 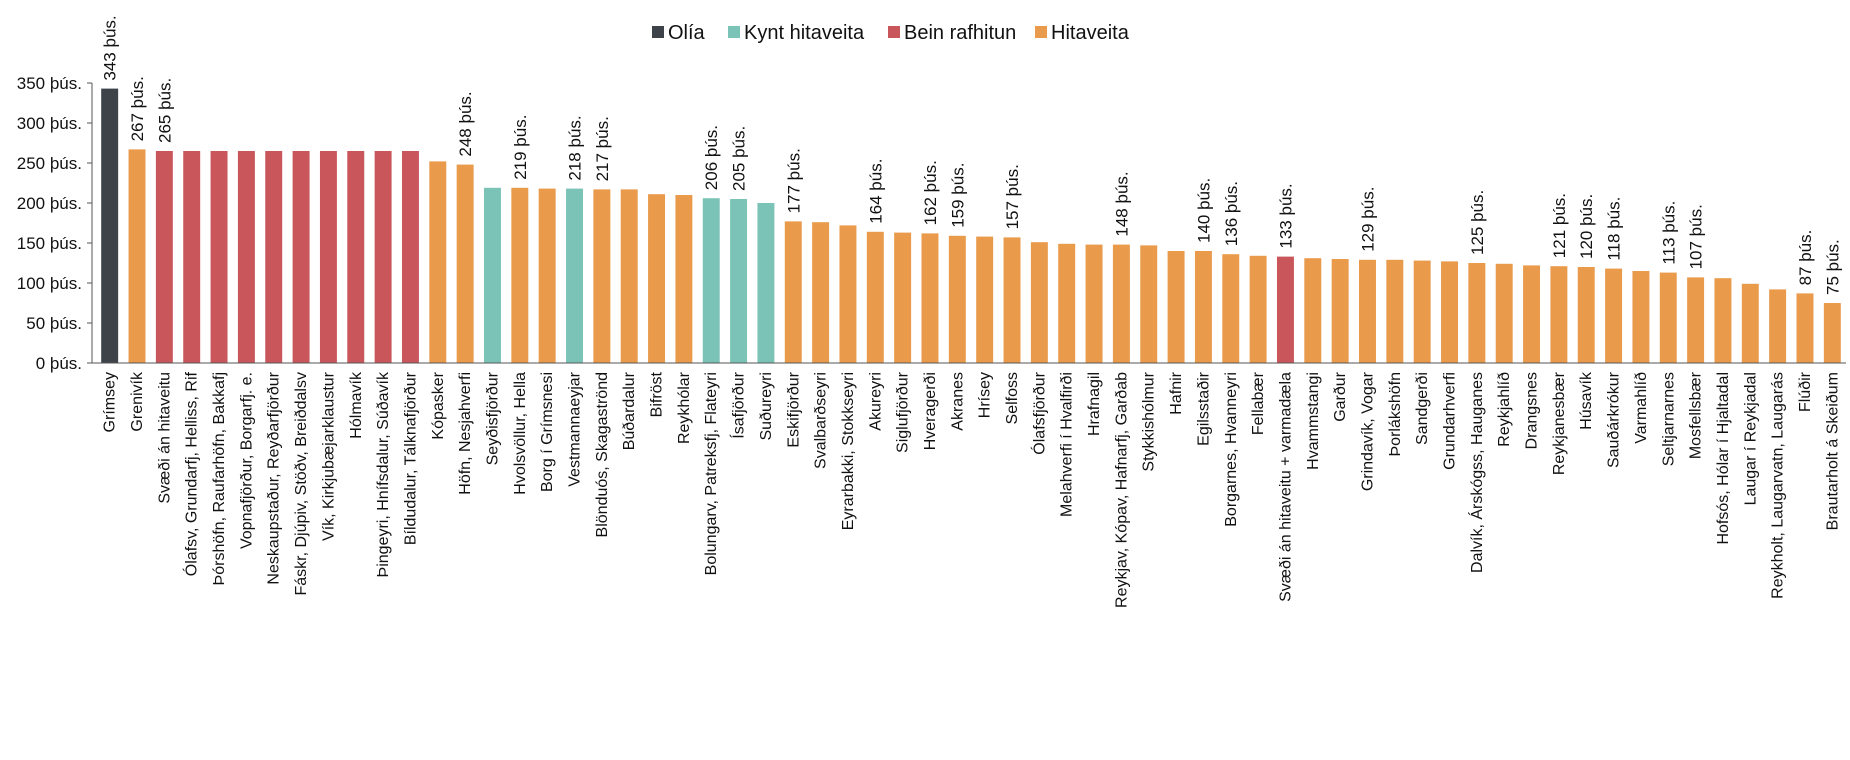 I want to click on x-tick-label: Hafnir, so click(x=1176, y=392).